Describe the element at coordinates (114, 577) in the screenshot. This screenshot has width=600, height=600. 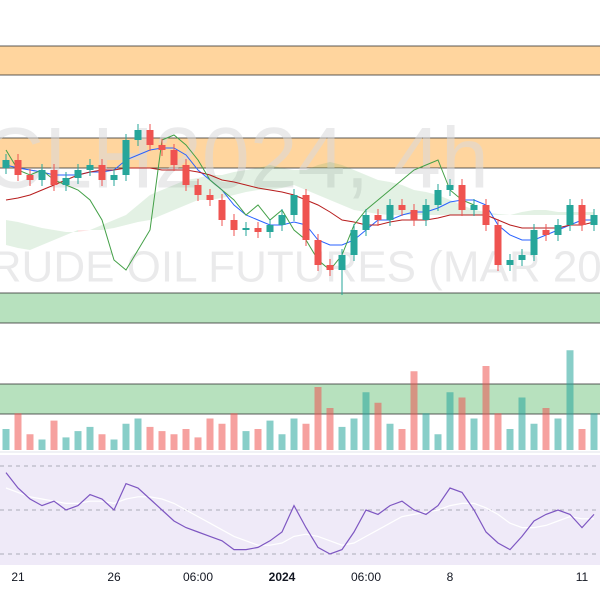
I see `x-tick-label: 26` at that location.